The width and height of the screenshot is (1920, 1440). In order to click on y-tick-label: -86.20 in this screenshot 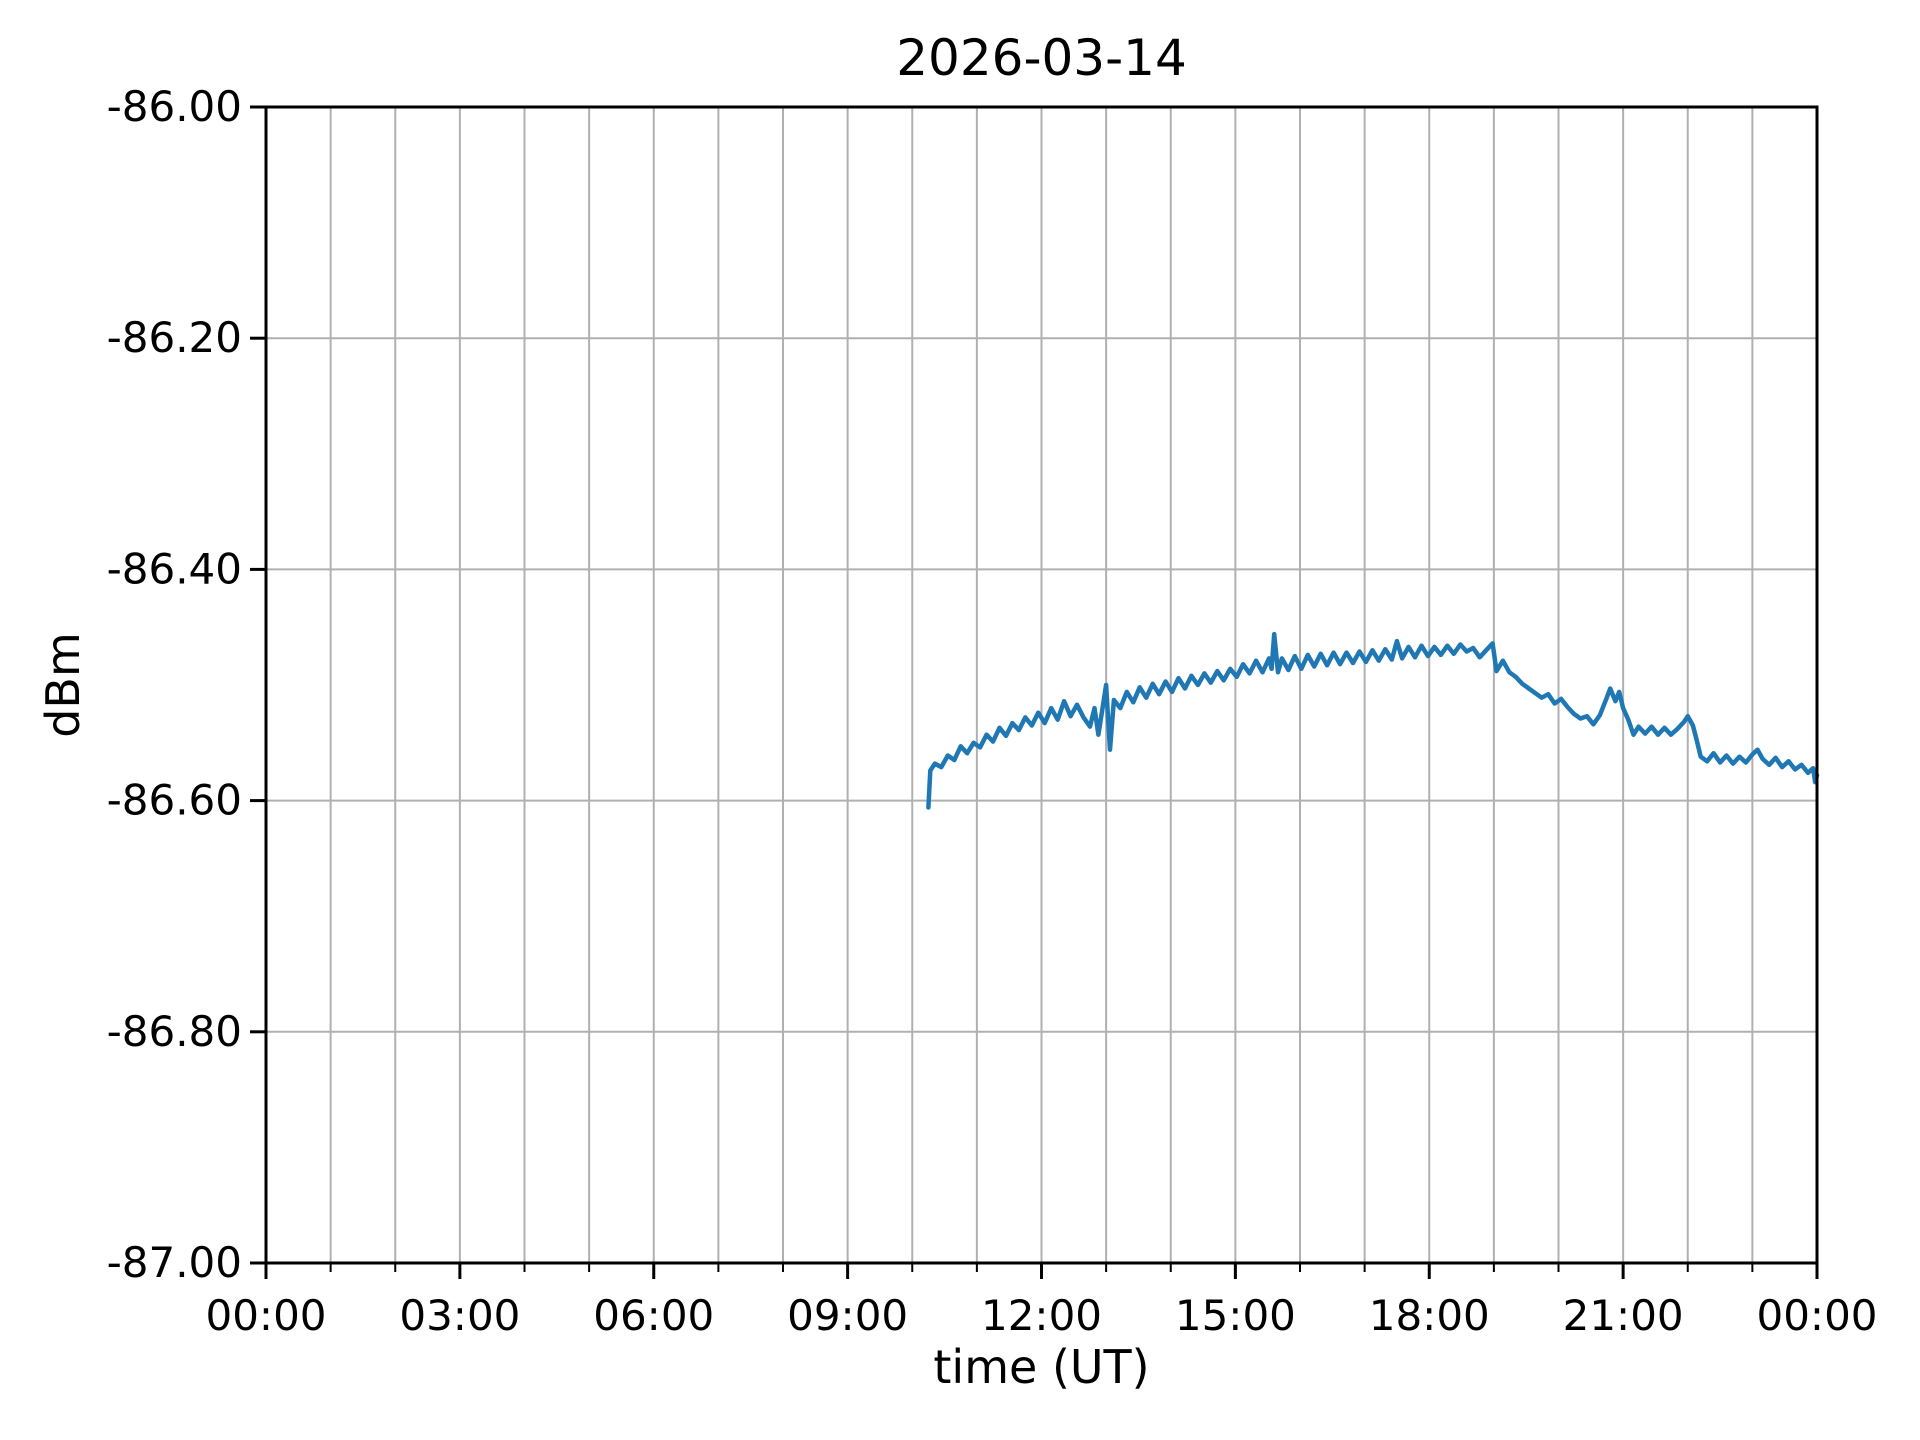, I will do `click(174, 337)`.